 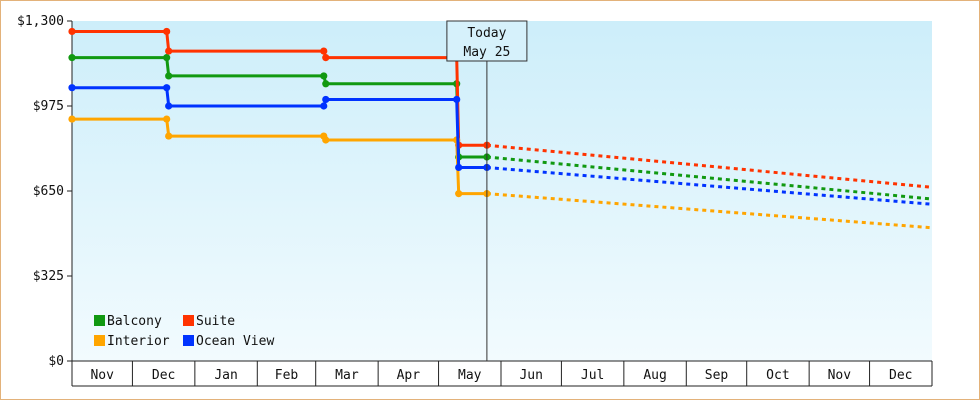 I want to click on today-marker: Today May 25, so click(x=487, y=190).